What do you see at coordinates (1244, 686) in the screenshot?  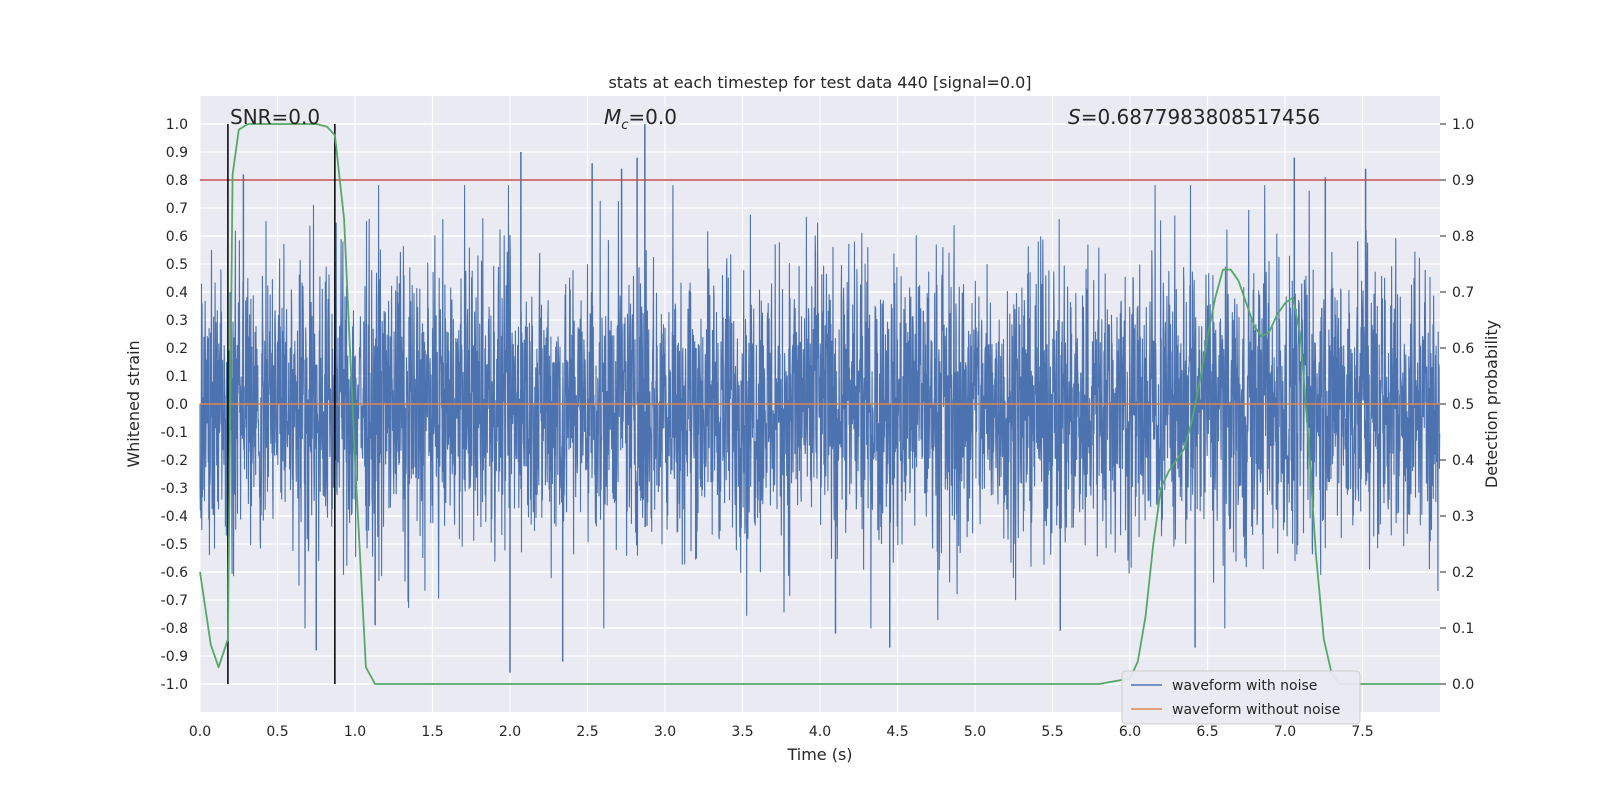 I see `legend-label-waveform-with-noise: waveform with noise` at bounding box center [1244, 686].